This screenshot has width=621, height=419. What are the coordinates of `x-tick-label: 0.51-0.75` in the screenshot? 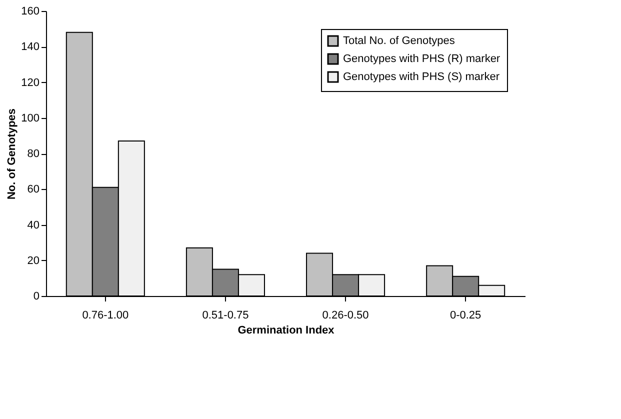 It's located at (225, 316).